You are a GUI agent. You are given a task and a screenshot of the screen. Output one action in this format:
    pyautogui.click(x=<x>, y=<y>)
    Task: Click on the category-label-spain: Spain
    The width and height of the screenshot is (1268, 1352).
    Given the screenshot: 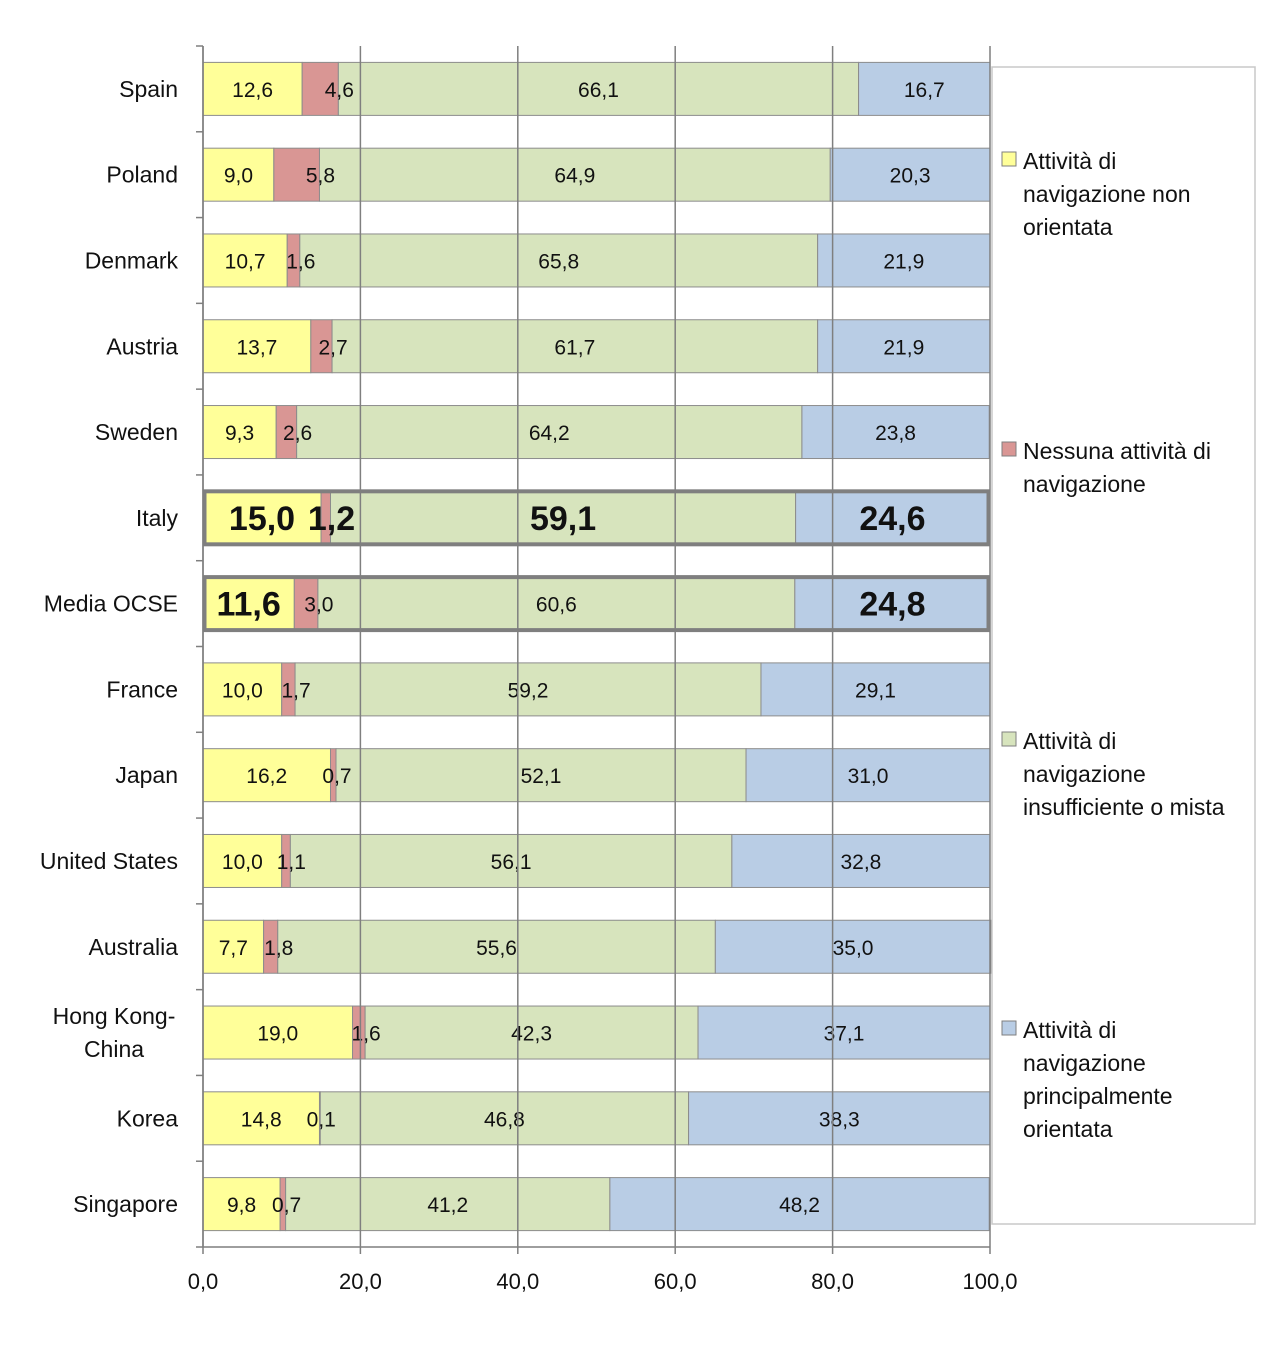 What is the action you would take?
    pyautogui.click(x=148, y=89)
    